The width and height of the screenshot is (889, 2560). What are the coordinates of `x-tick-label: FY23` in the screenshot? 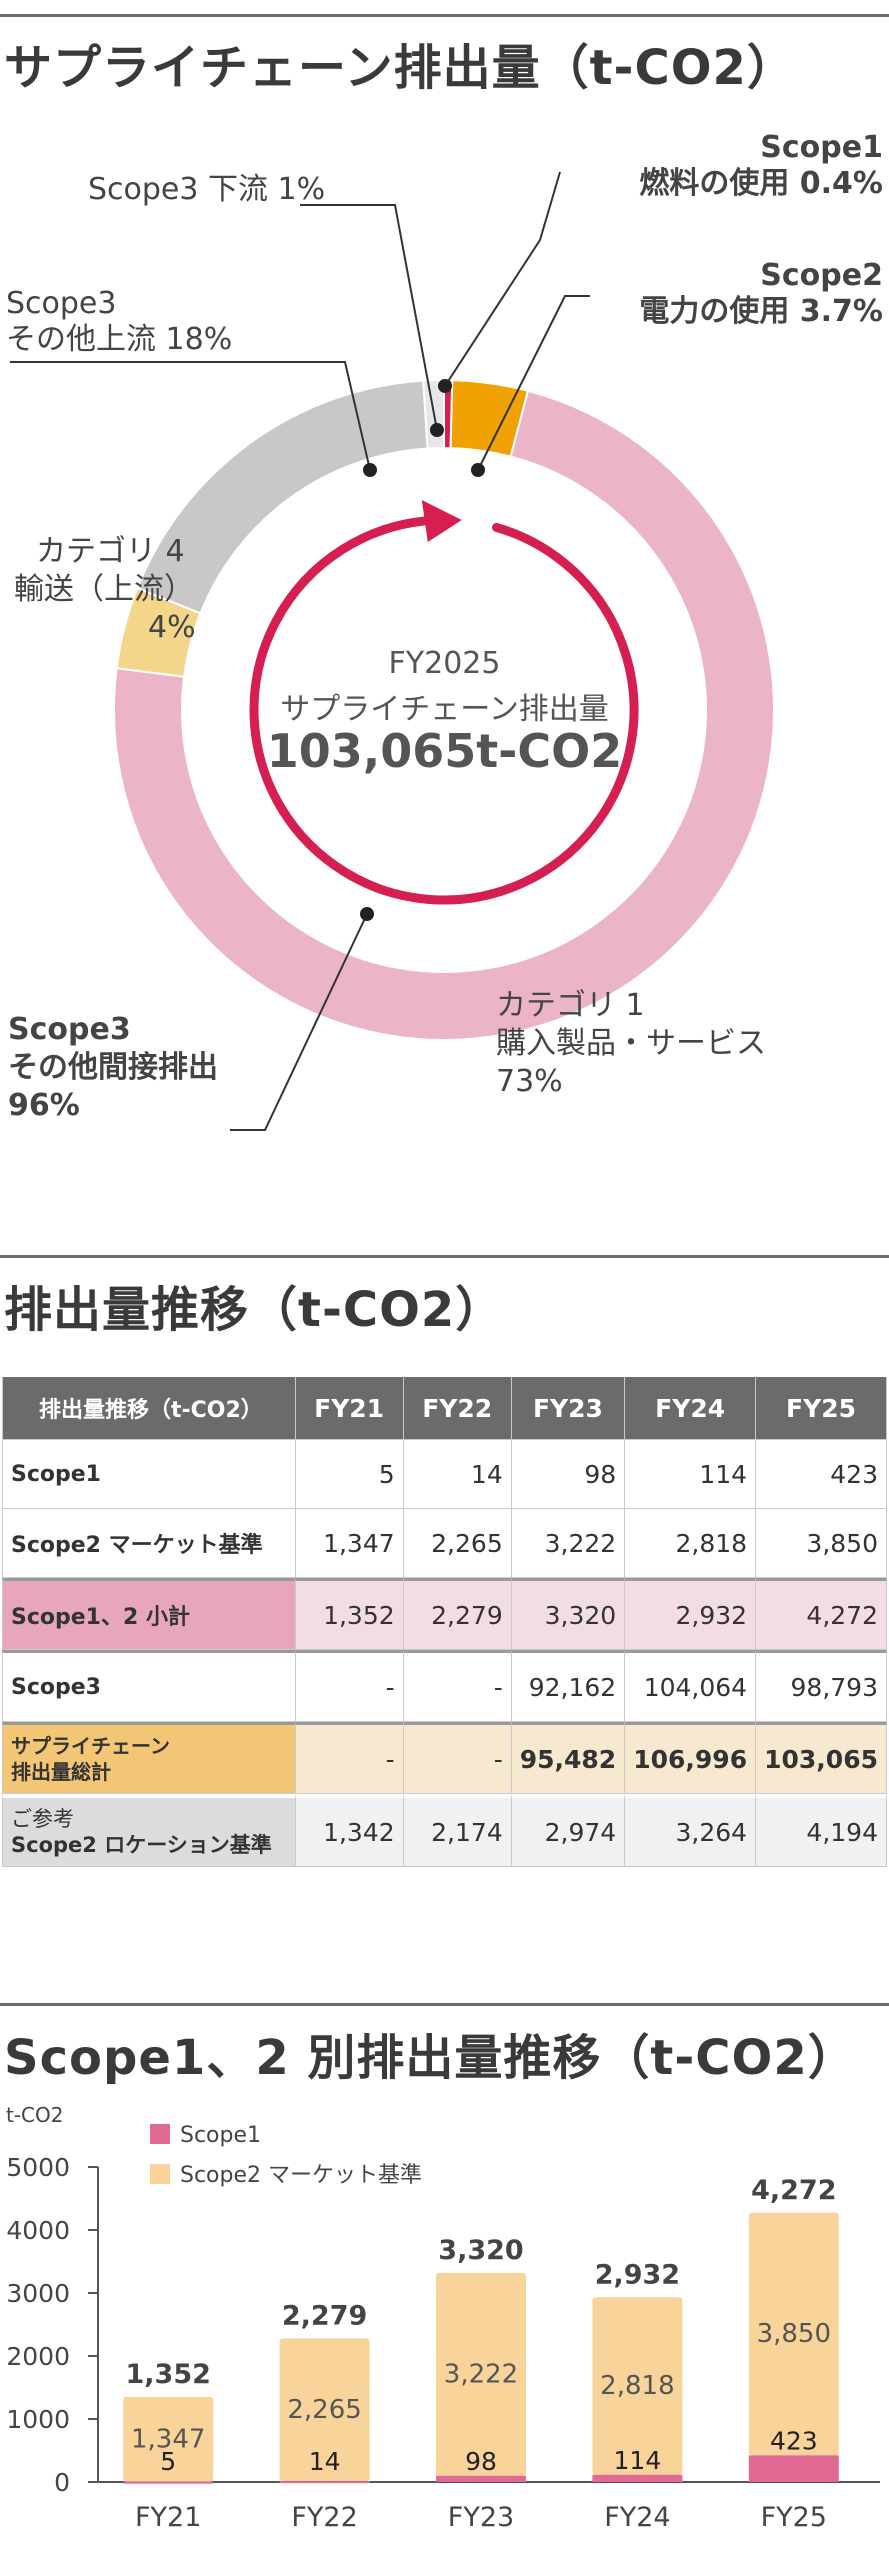 It's located at (481, 2517).